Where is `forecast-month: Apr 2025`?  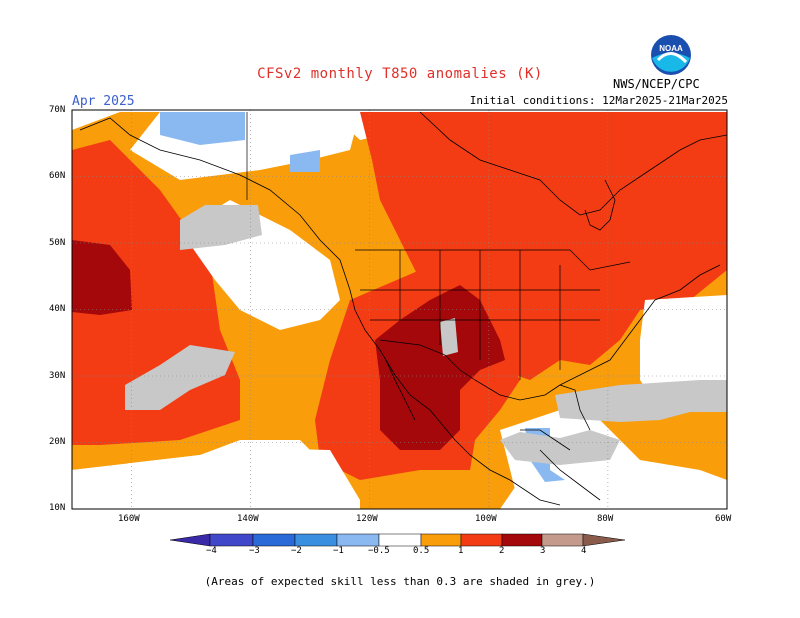 forecast-month: Apr 2025 is located at coordinates (103, 101).